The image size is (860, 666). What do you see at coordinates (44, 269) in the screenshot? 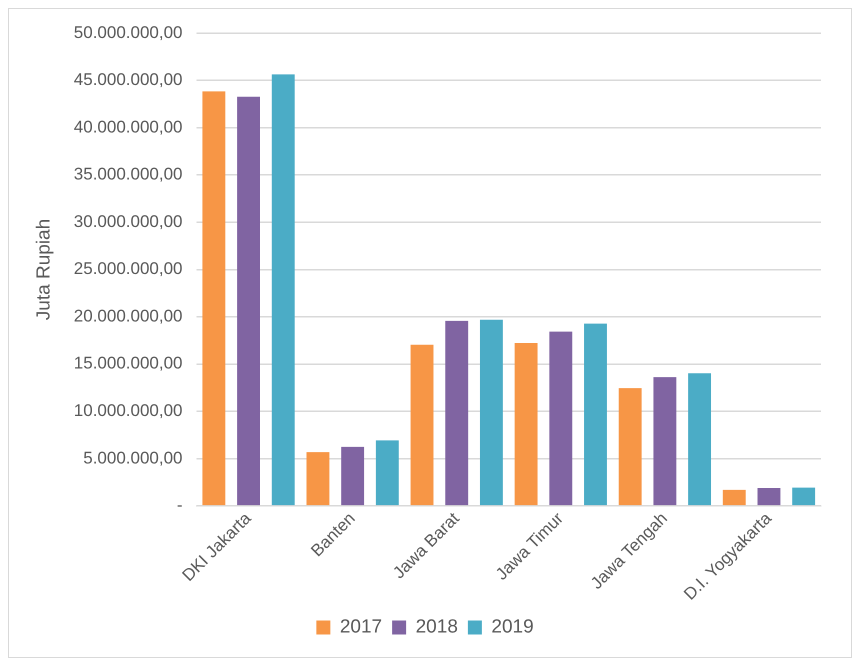
I see `y-axis-title: Juta Rupiah` at bounding box center [44, 269].